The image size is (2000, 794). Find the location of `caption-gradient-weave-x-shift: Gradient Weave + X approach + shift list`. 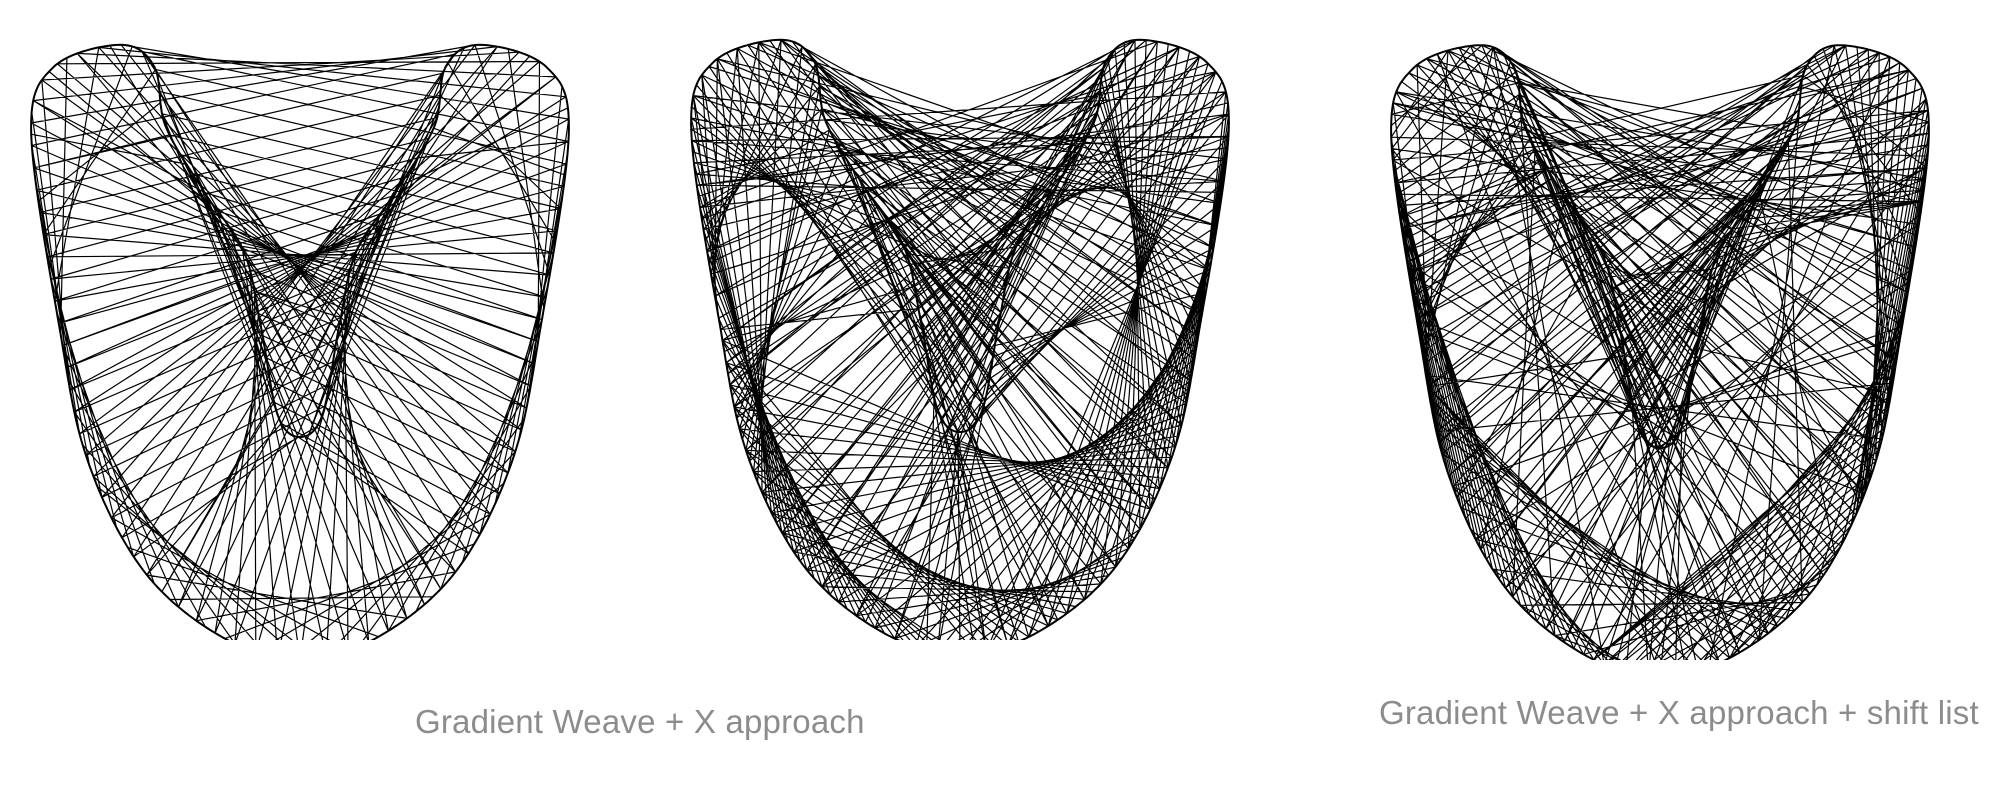

caption-gradient-weave-x-shift: Gradient Weave + X approach + shift list is located at coordinates (1679, 712).